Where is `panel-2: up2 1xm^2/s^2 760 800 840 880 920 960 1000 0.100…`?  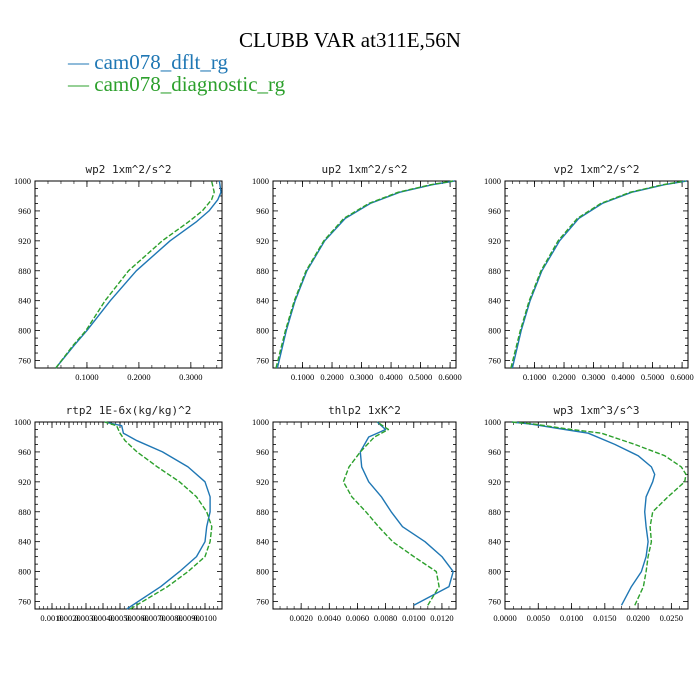
panel-2: up2 1xm^2/s^2 760 800 840 880 920 960 1000 0.100… is located at coordinates (357, 272).